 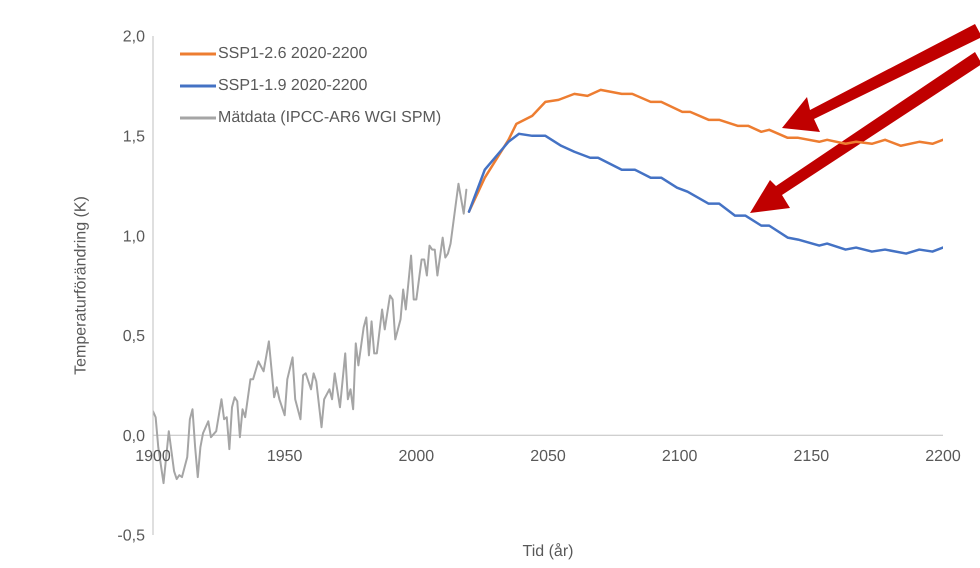 I want to click on y-axis-title: Temperaturförändring (K), so click(x=81, y=285).